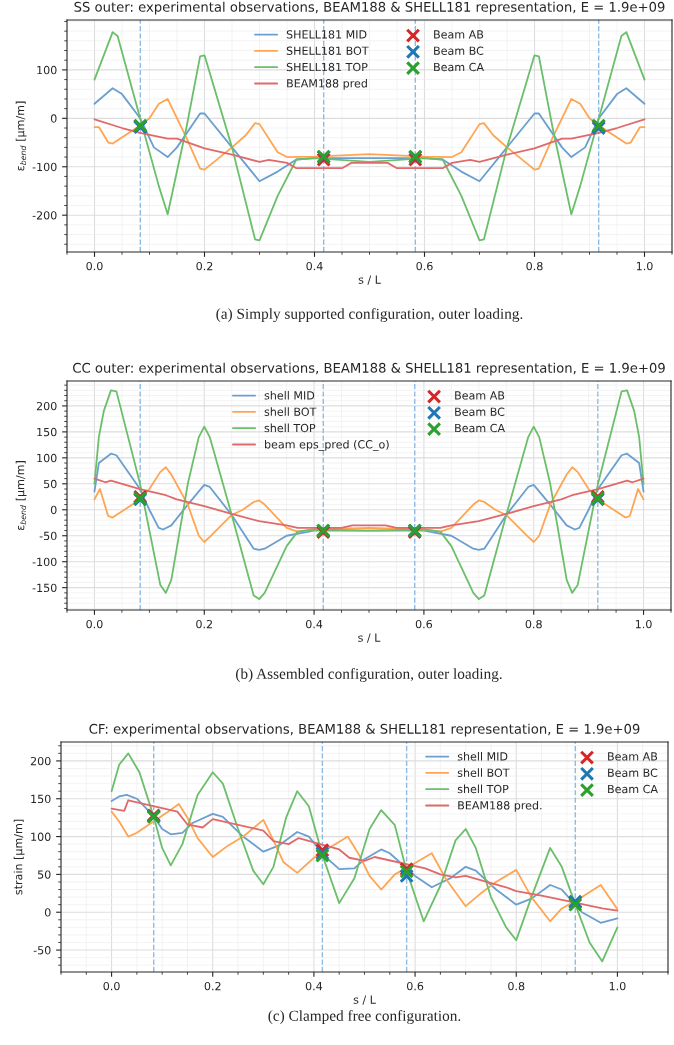 Image resolution: width=674 pixels, height=1045 pixels. What do you see at coordinates (19, 857) in the screenshot?
I see `y-axis-title: strain [μm/m]` at bounding box center [19, 857].